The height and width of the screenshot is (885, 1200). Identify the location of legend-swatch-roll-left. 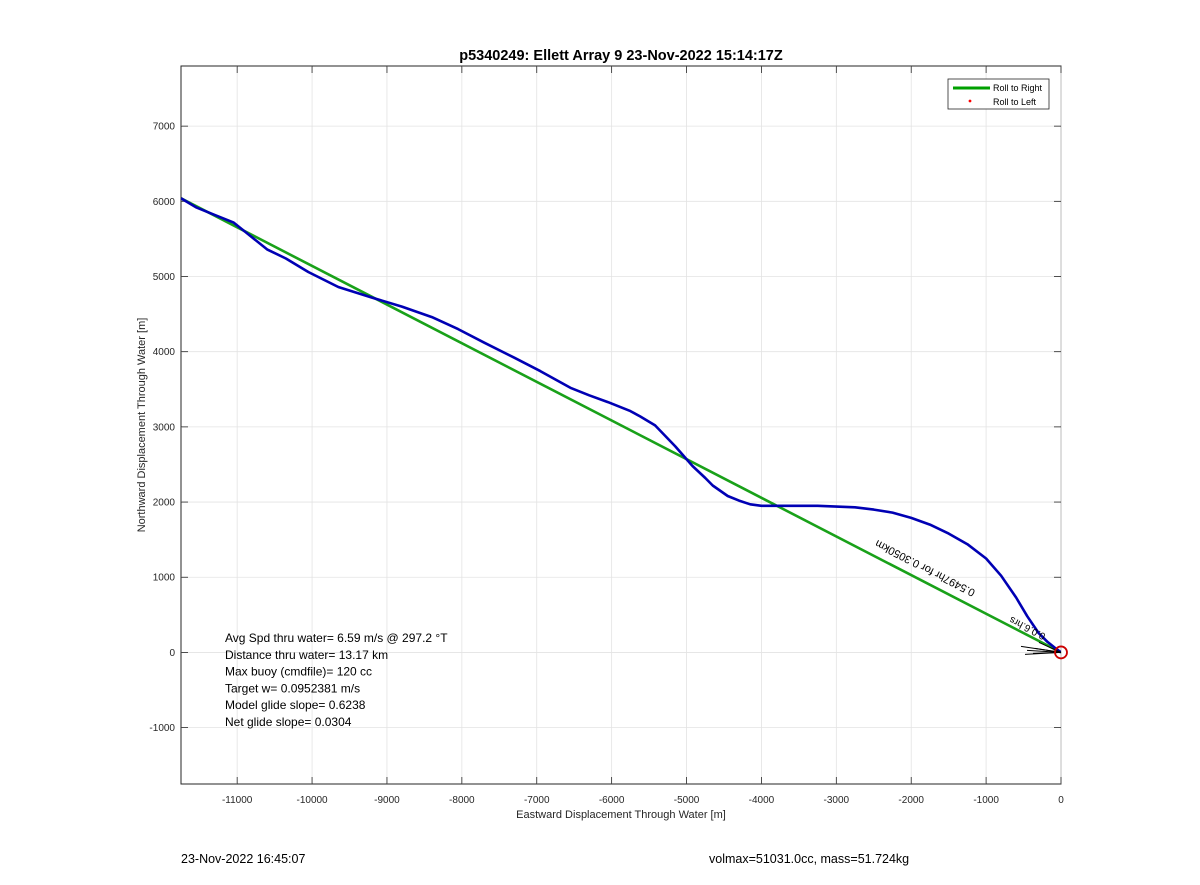
(970, 101).